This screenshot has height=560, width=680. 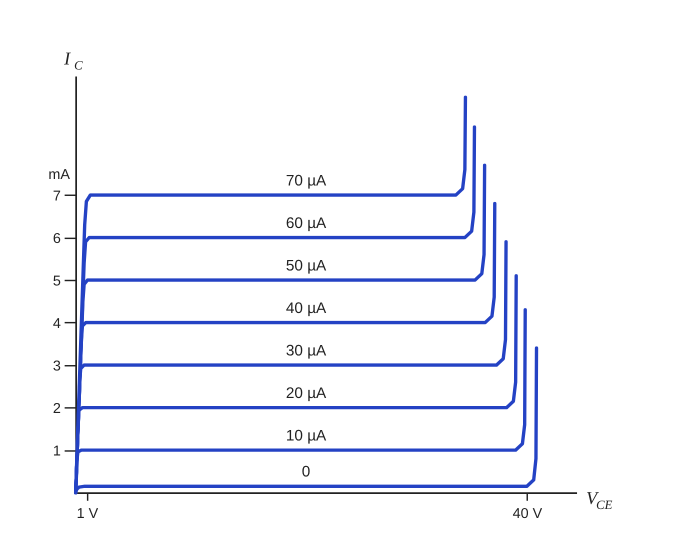 I want to click on y-tick-label: 2, so click(x=56, y=408).